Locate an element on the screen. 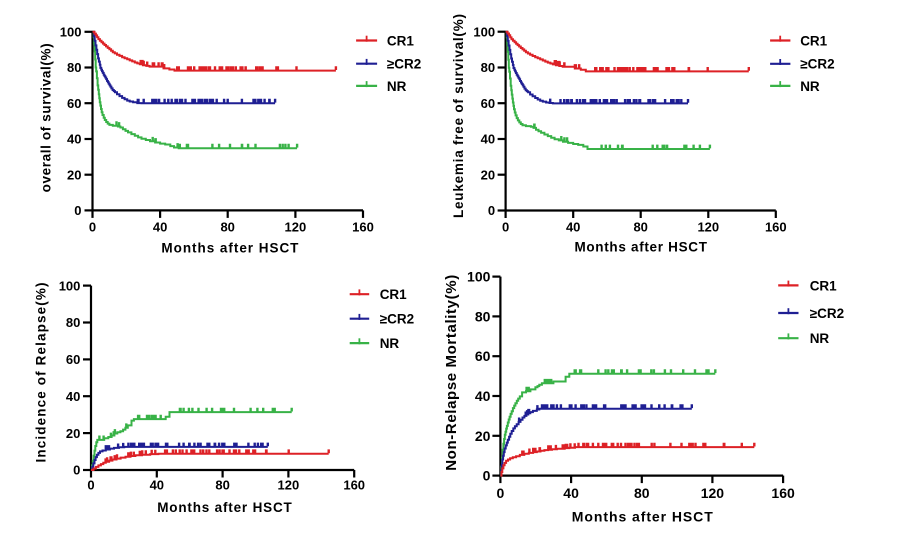  svg-text: Leukemia free of survival(%) is located at coordinates (458, 116).